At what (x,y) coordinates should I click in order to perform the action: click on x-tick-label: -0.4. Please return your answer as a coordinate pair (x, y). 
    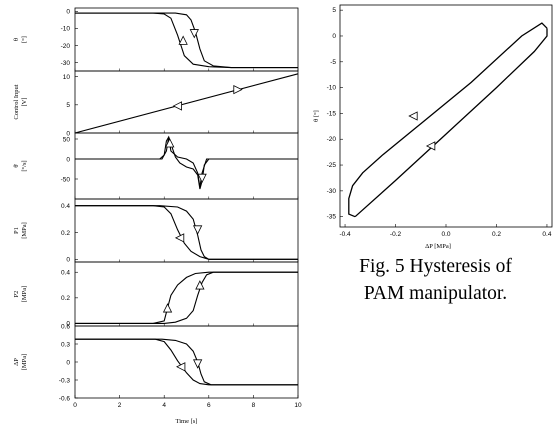
    Looking at the image, I should click on (345, 234).